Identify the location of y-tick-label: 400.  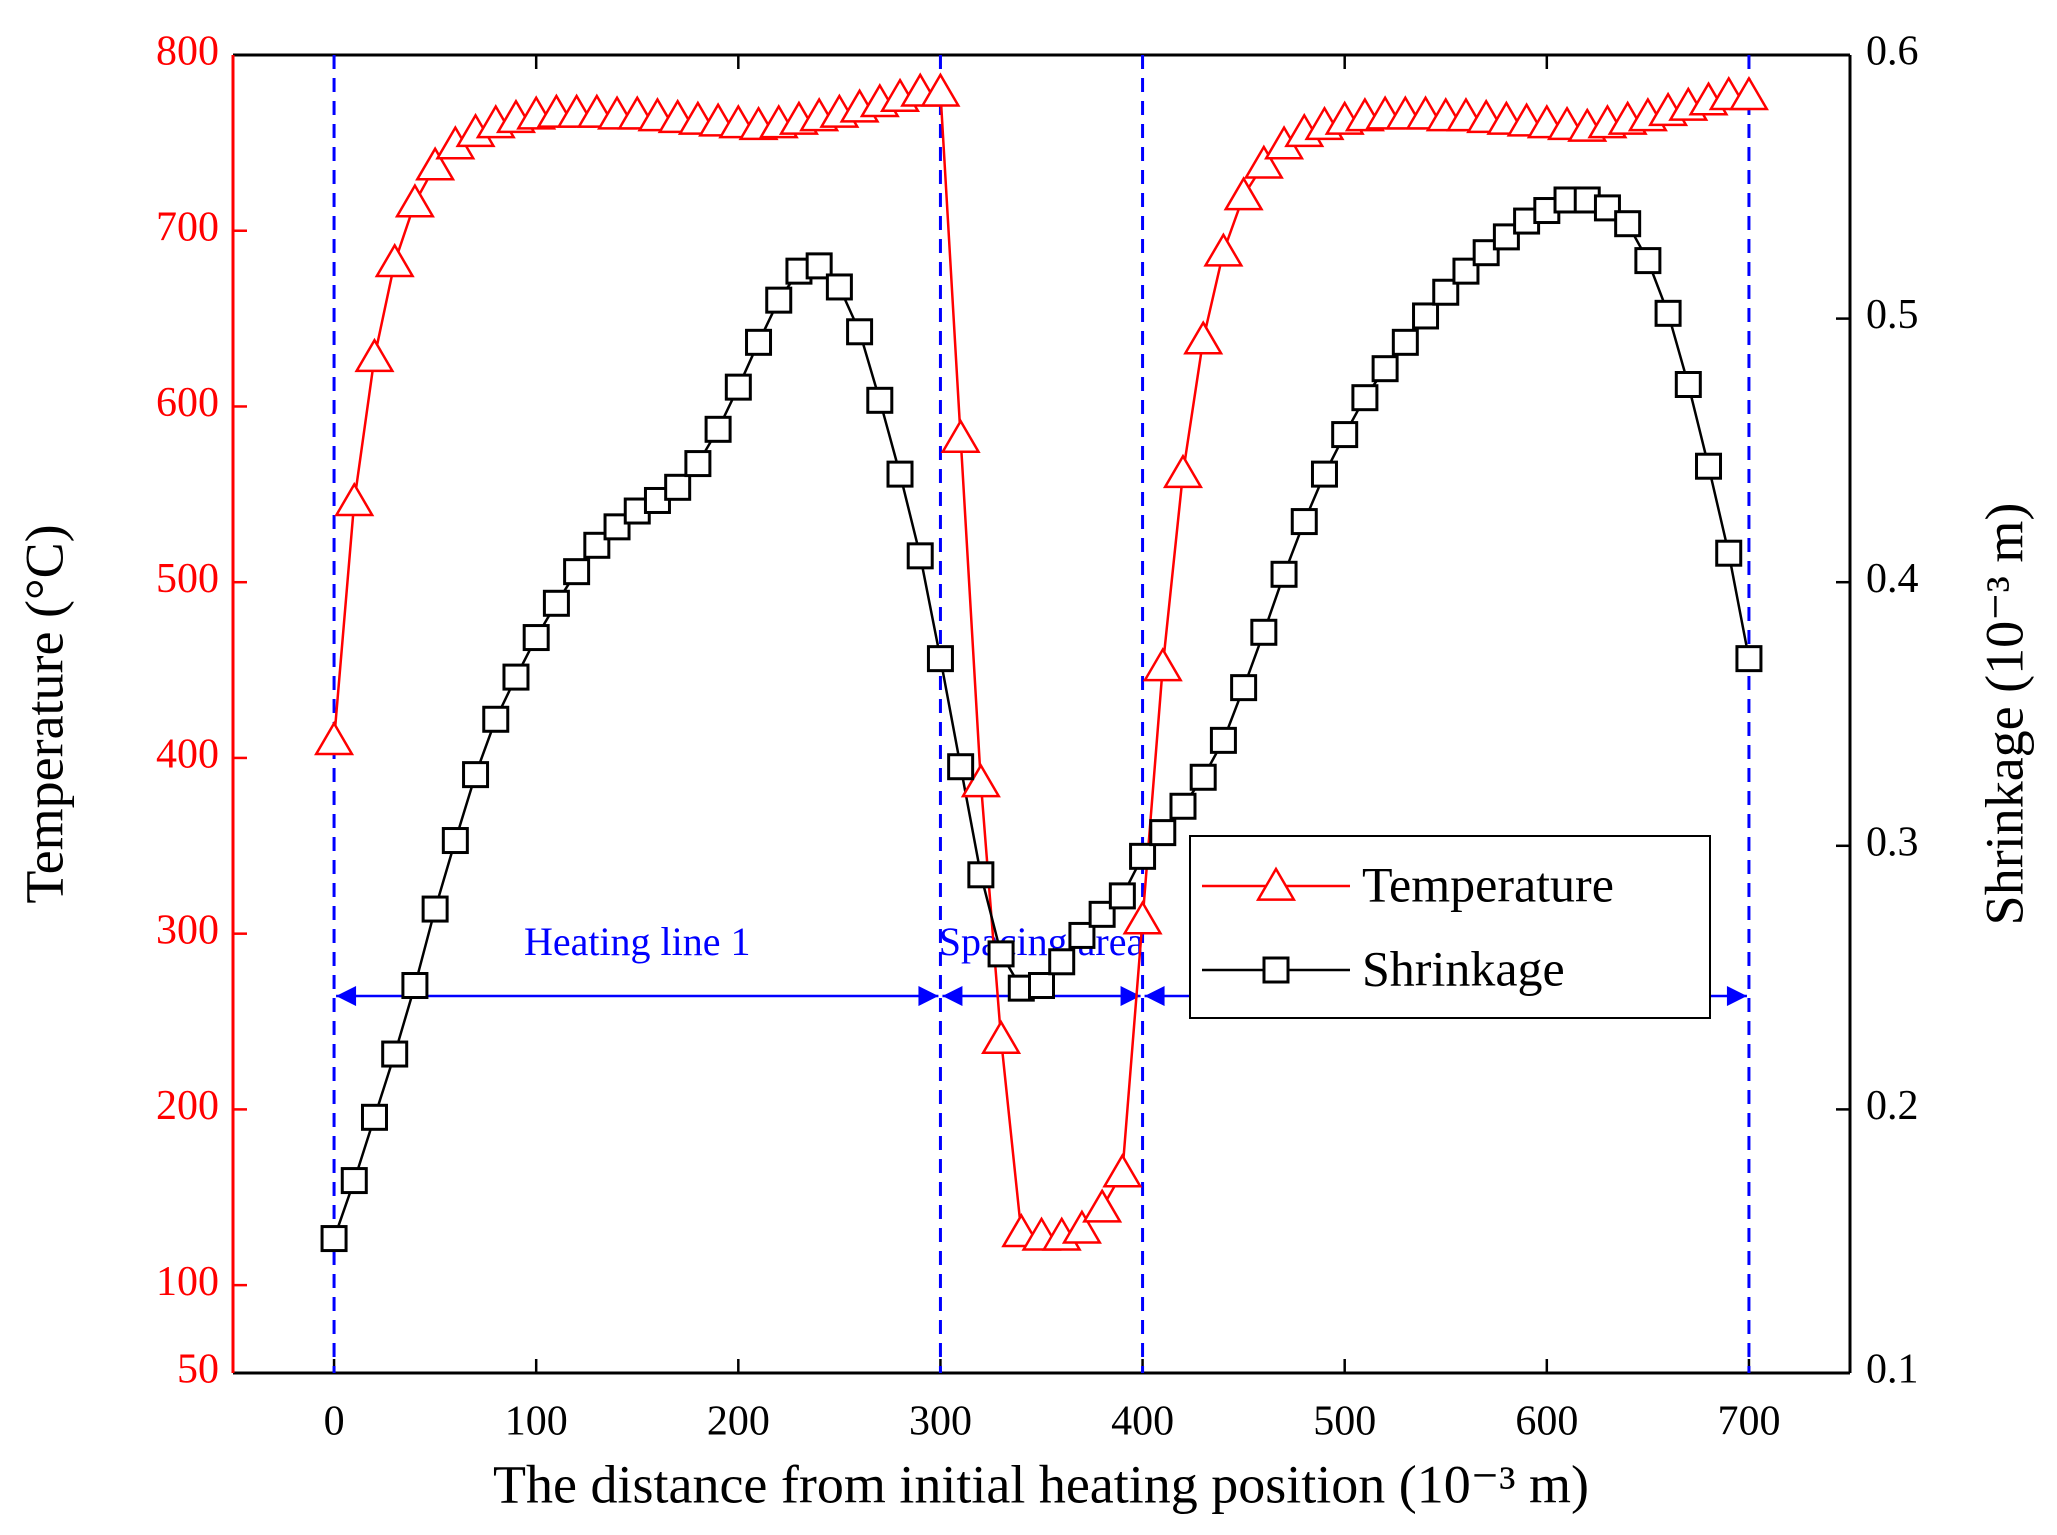
(187, 755).